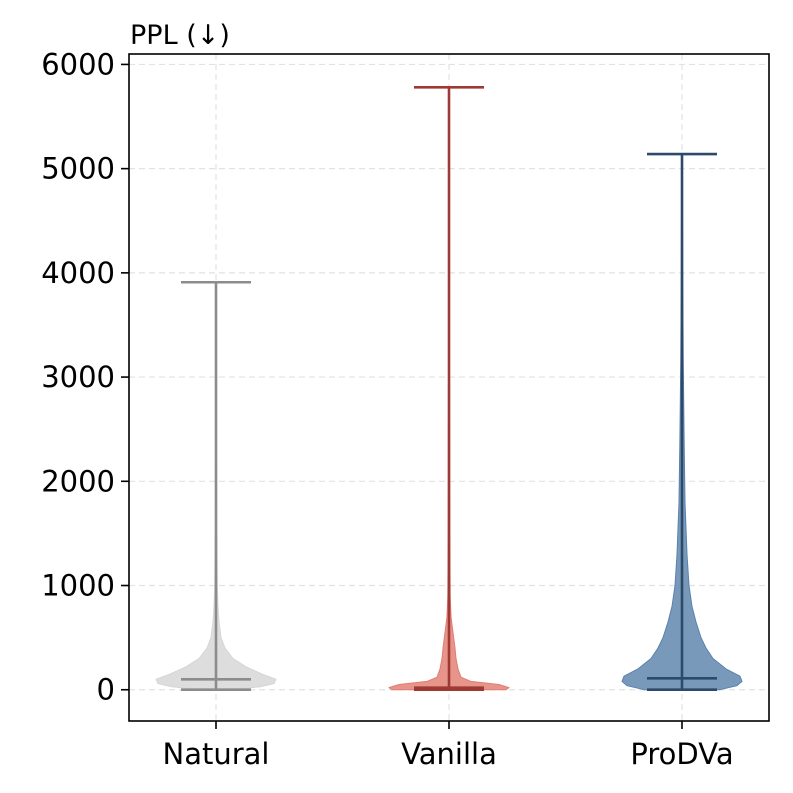  I want to click on y-tick-label: 6000, so click(78, 64).